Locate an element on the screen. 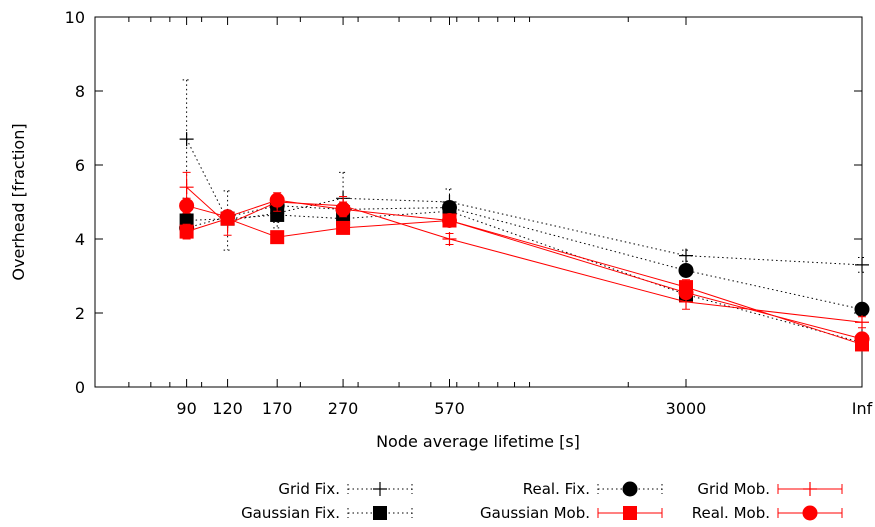  legend-entry: Gaussian Mob. is located at coordinates (571, 513).